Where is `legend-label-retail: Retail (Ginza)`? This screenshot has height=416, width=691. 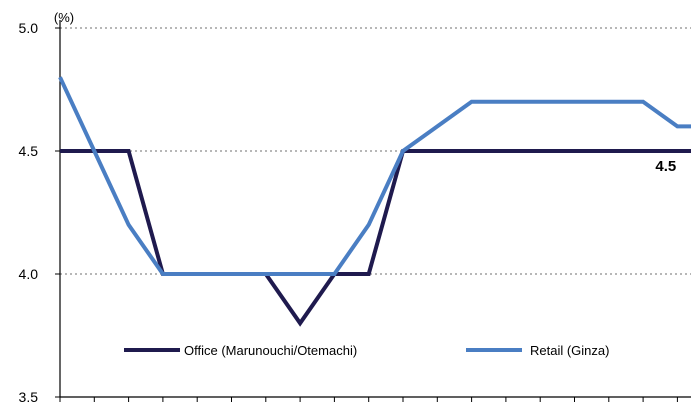 legend-label-retail: Retail (Ginza) is located at coordinates (569, 350).